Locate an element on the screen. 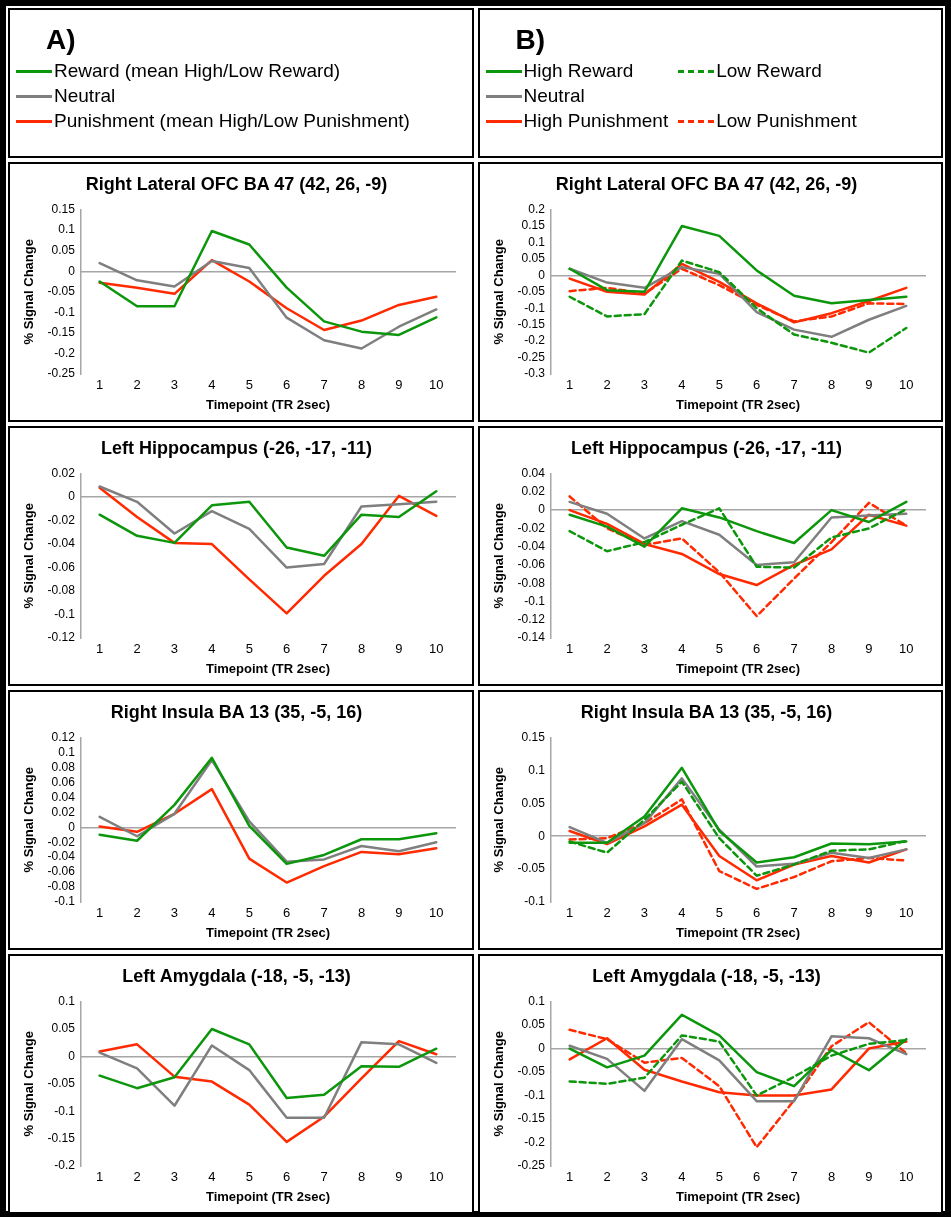 This screenshot has height=1217, width=951. legend-label: Neutral is located at coordinates (554, 96).